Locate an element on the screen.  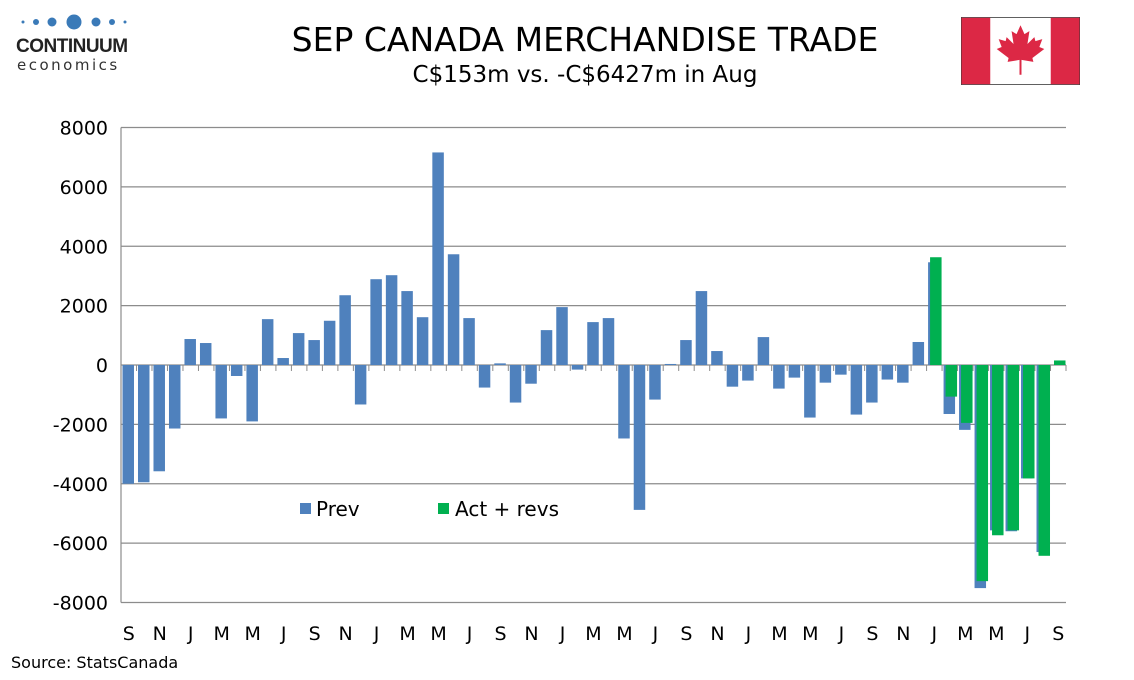
legend: Prev Act + revs is located at coordinates (429, 509).